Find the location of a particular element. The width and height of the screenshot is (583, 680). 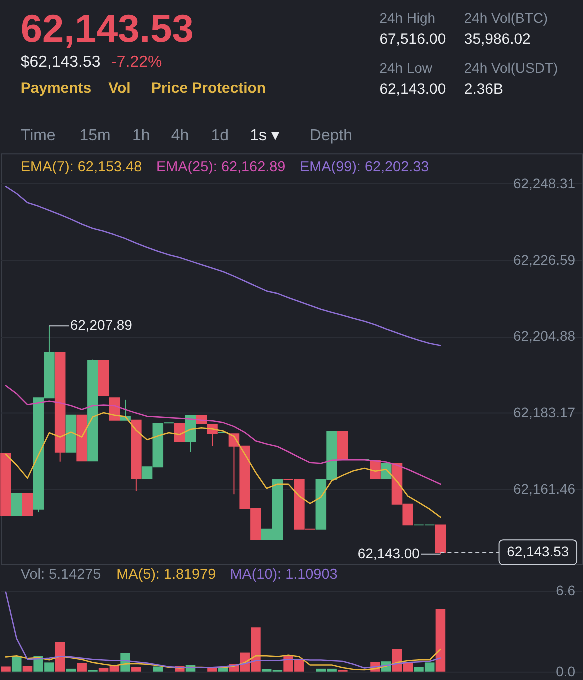

y-tick-label: 6.6 is located at coordinates (566, 590).